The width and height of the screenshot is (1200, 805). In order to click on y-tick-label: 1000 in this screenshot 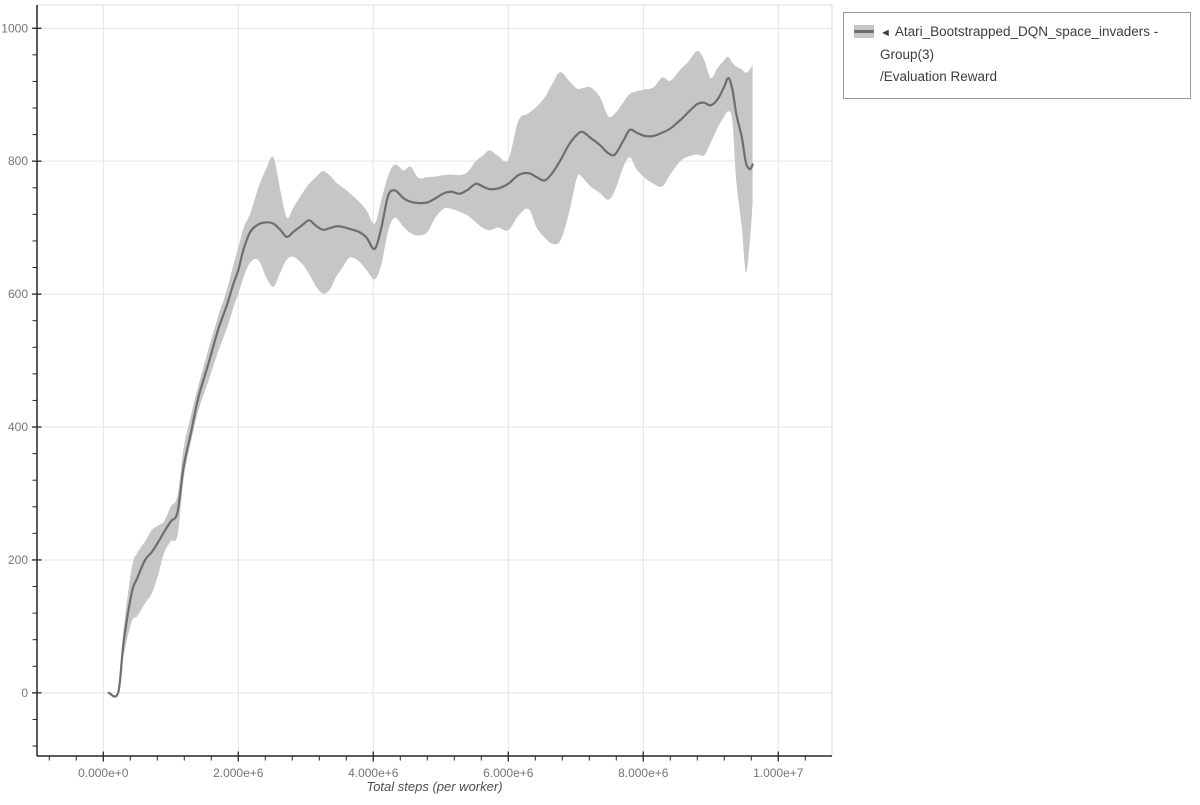, I will do `click(14, 28)`.